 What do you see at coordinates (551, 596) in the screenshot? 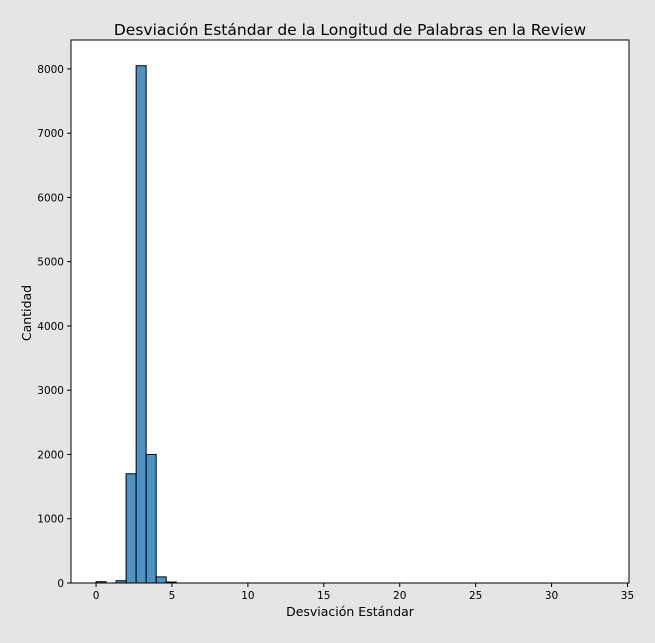
I see `x-tick-label: 30` at bounding box center [551, 596].